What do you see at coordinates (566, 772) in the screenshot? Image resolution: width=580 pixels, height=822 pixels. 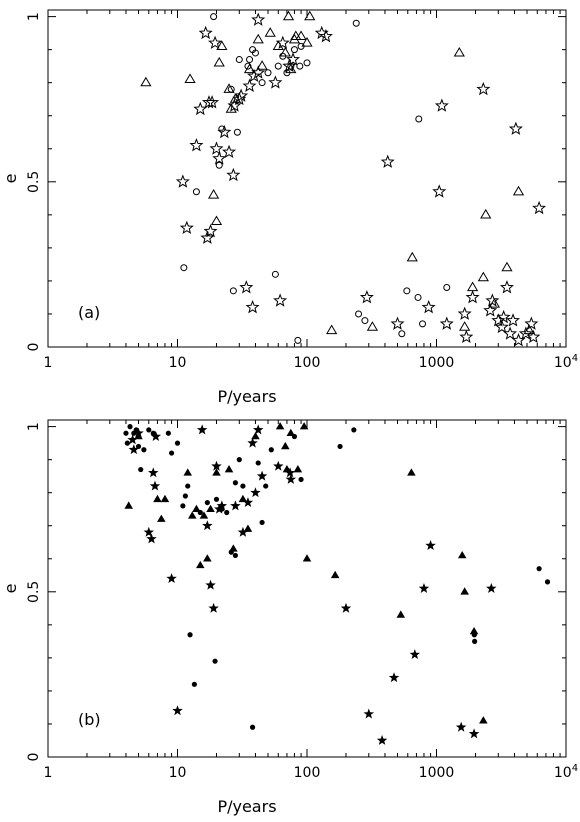 I see `x-tick-label: 10⁴` at bounding box center [566, 772].